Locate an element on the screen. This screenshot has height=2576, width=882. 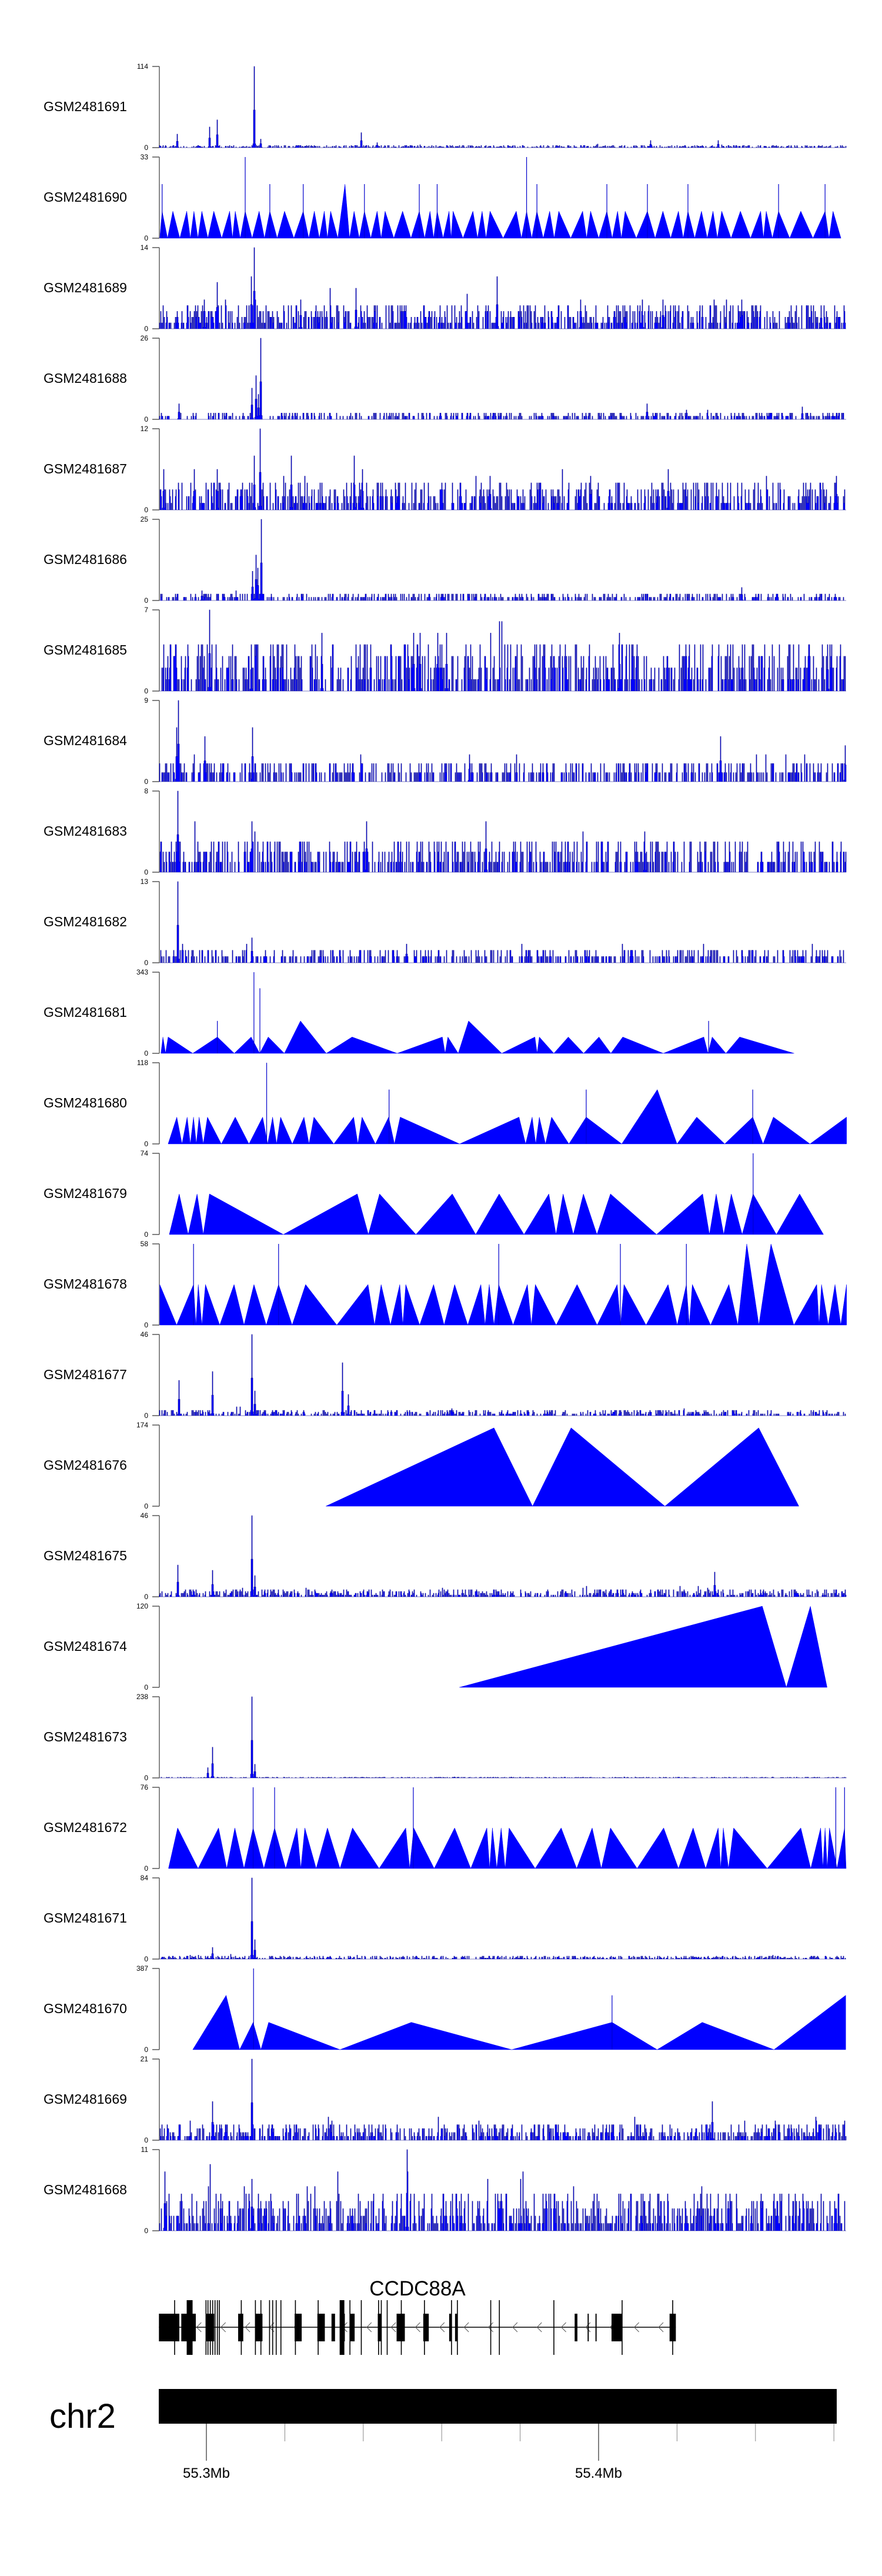
y-max-label: 12 is located at coordinates (145, 429).